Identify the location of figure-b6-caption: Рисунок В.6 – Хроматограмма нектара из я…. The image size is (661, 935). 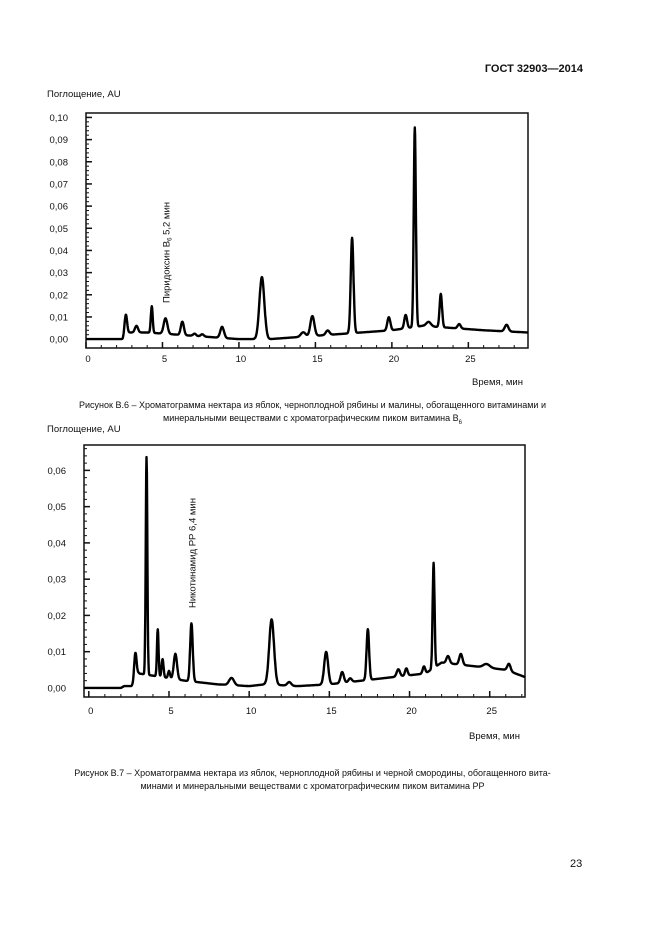
(312, 414).